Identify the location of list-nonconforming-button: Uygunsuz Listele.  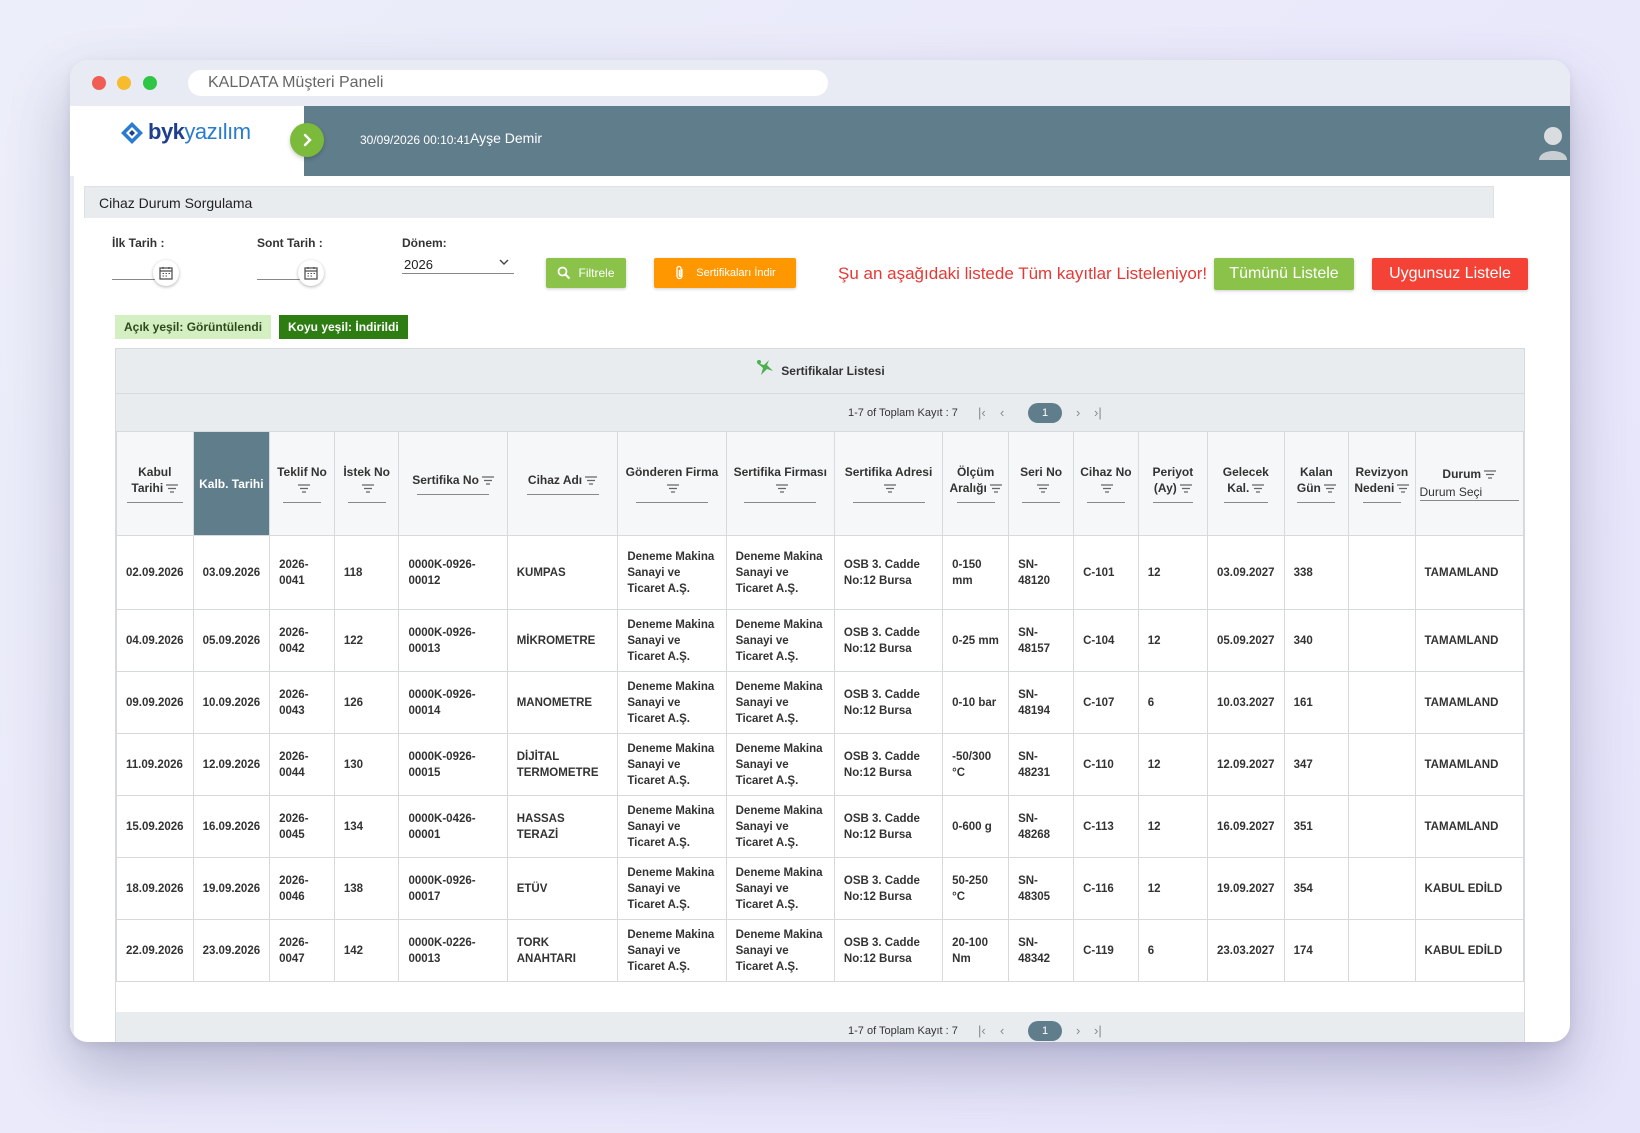
(1450, 274).